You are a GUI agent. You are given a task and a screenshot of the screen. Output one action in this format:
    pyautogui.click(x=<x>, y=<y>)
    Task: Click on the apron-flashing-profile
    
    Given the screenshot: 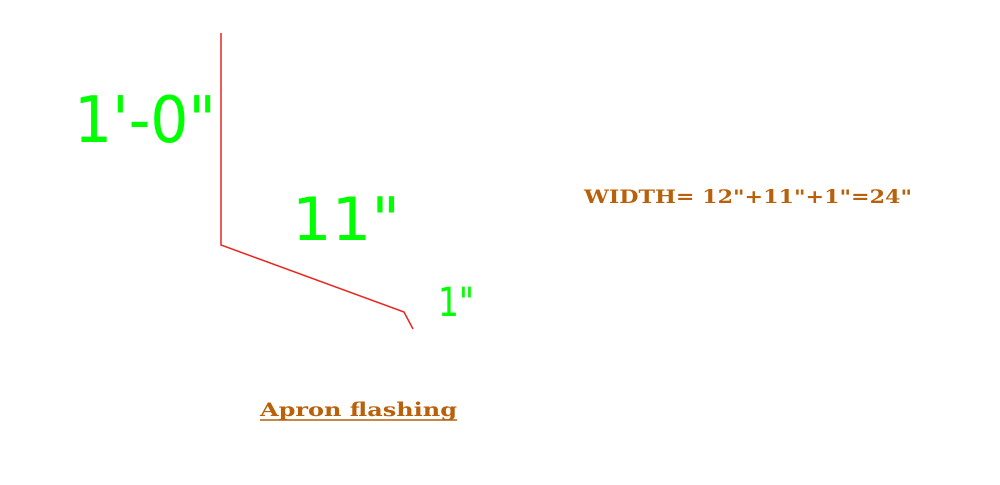 What is the action you would take?
    pyautogui.click(x=317, y=181)
    